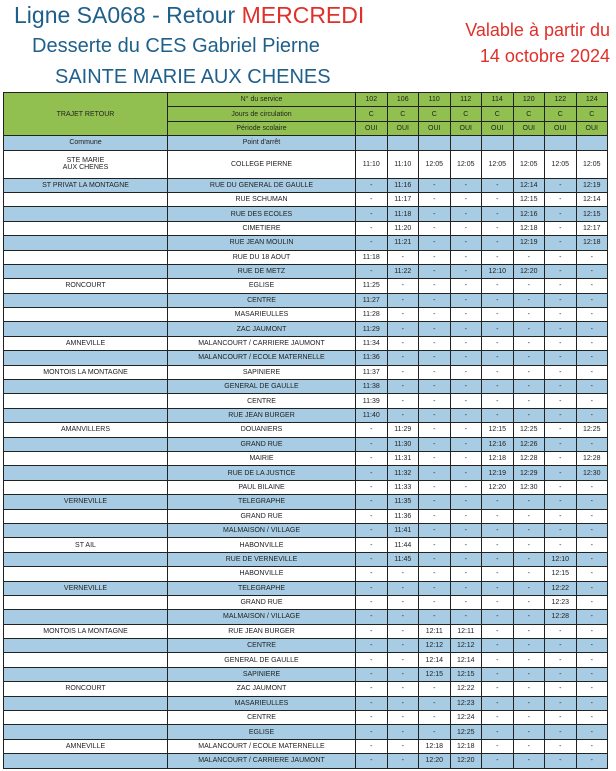 The height and width of the screenshot is (771, 616). What do you see at coordinates (261, 602) in the screenshot?
I see `stop-cell: GRAND RUE` at bounding box center [261, 602].